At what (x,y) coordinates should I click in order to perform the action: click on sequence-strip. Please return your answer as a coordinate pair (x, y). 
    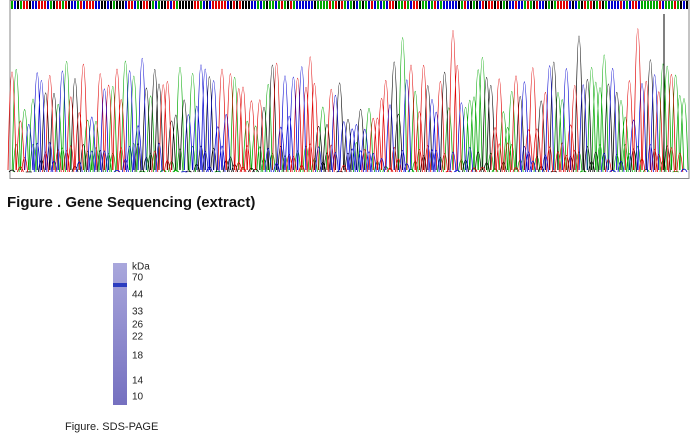
    Looking at the image, I should click on (349, 5).